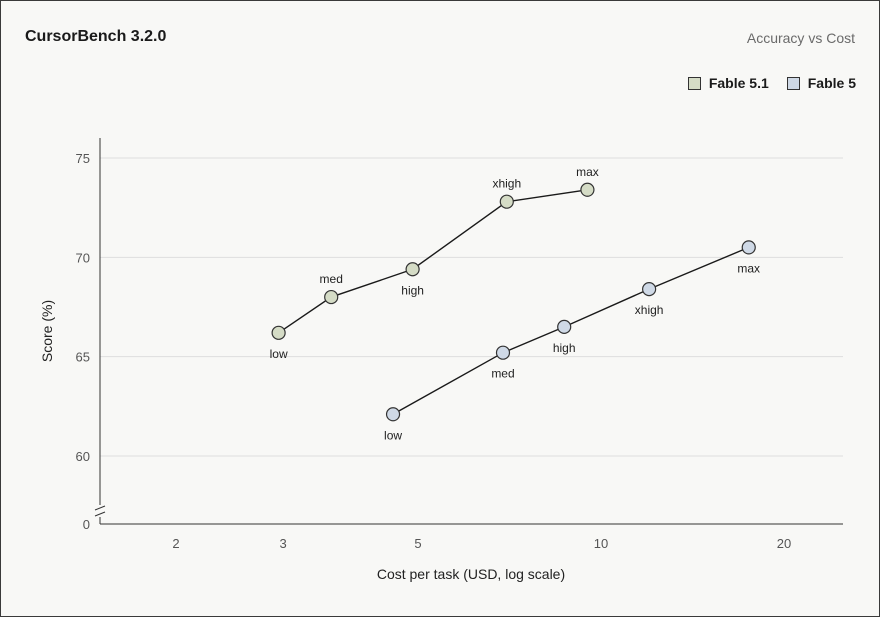 This screenshot has width=880, height=617. What do you see at coordinates (86, 524) in the screenshot?
I see `y-tick-label: 0` at bounding box center [86, 524].